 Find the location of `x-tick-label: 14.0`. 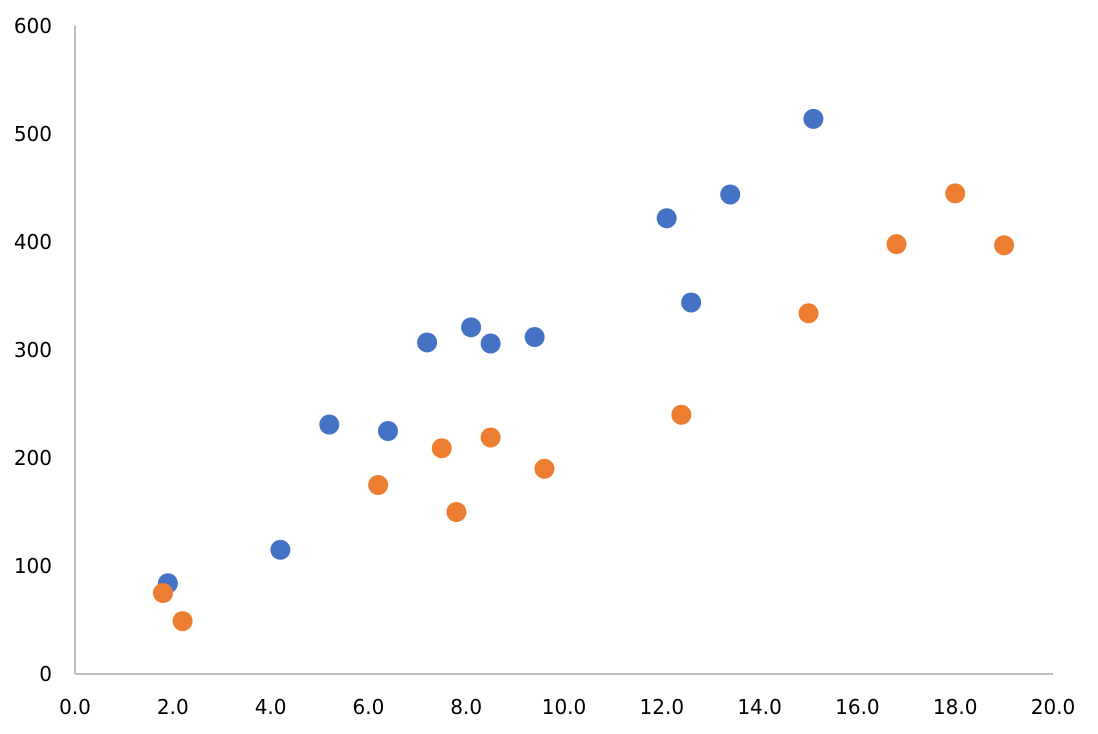

x-tick-label: 14.0 is located at coordinates (759, 707).